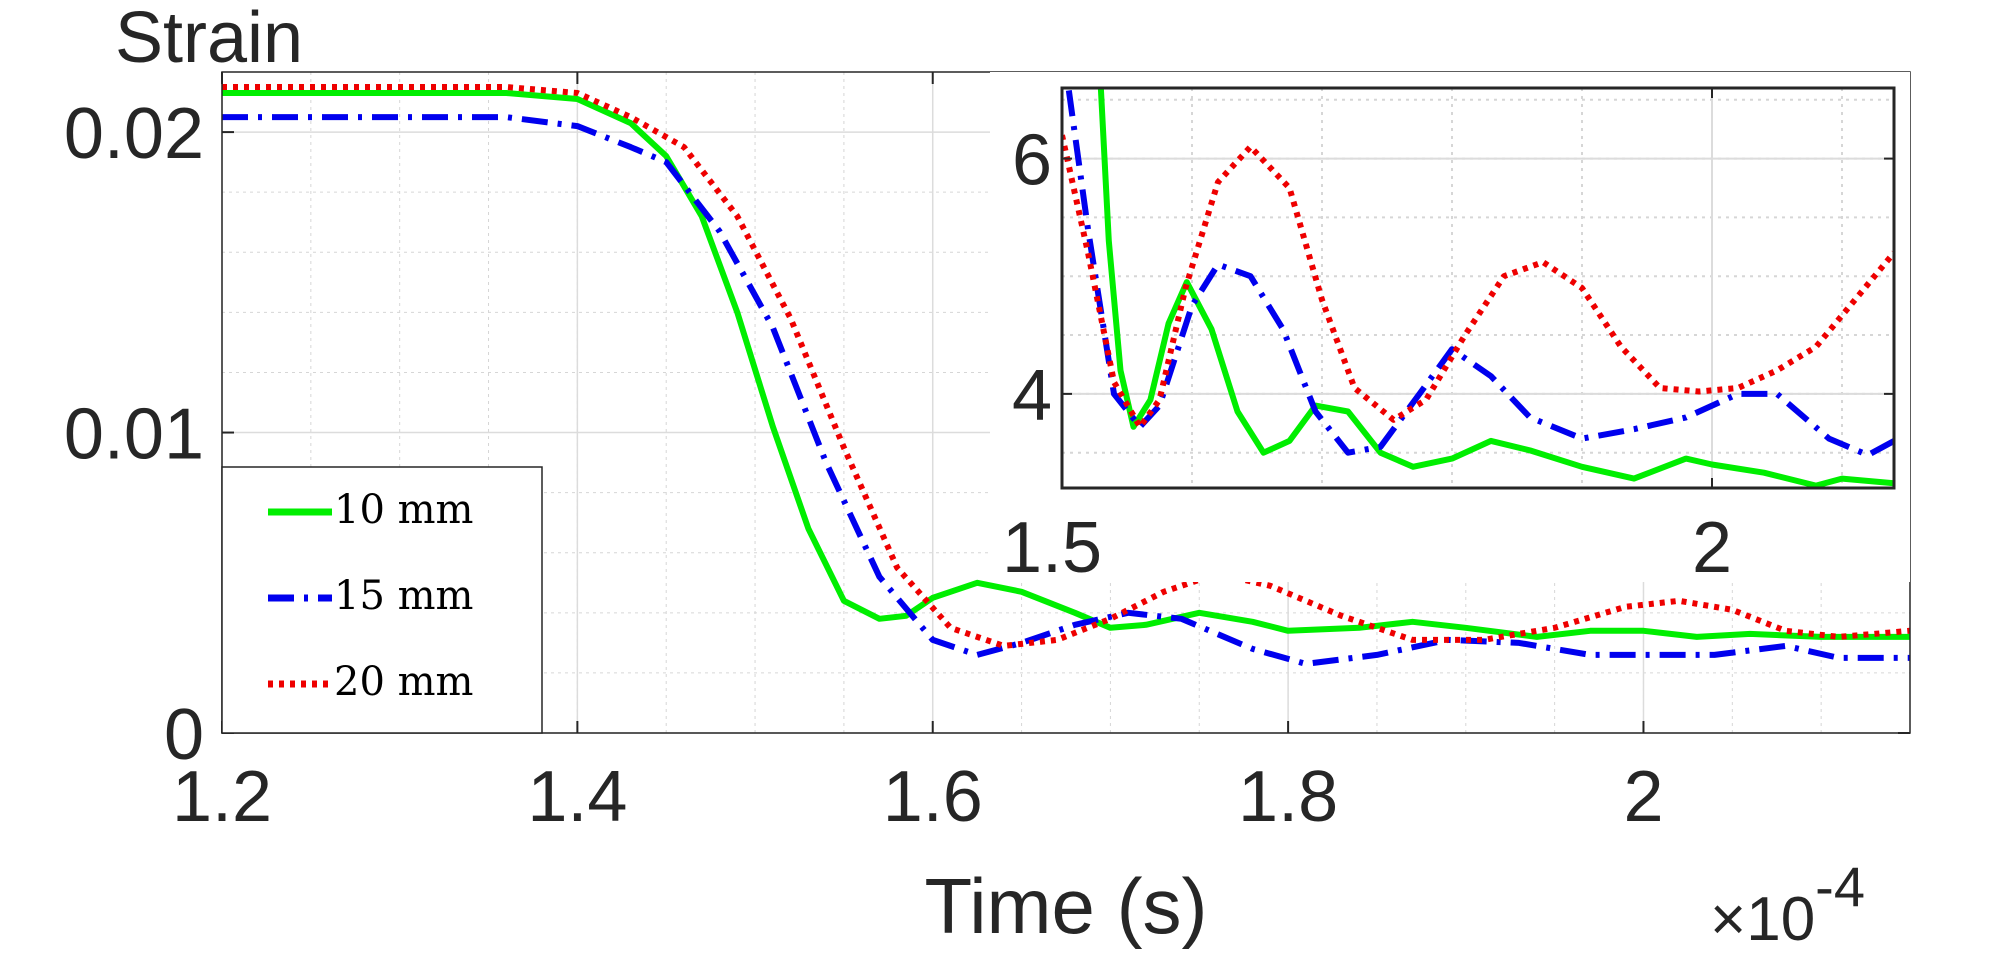 The width and height of the screenshot is (2000, 953). What do you see at coordinates (1787, 904) in the screenshot?
I see `x-axis-multiplier: ×10⁻⁴` at bounding box center [1787, 904].